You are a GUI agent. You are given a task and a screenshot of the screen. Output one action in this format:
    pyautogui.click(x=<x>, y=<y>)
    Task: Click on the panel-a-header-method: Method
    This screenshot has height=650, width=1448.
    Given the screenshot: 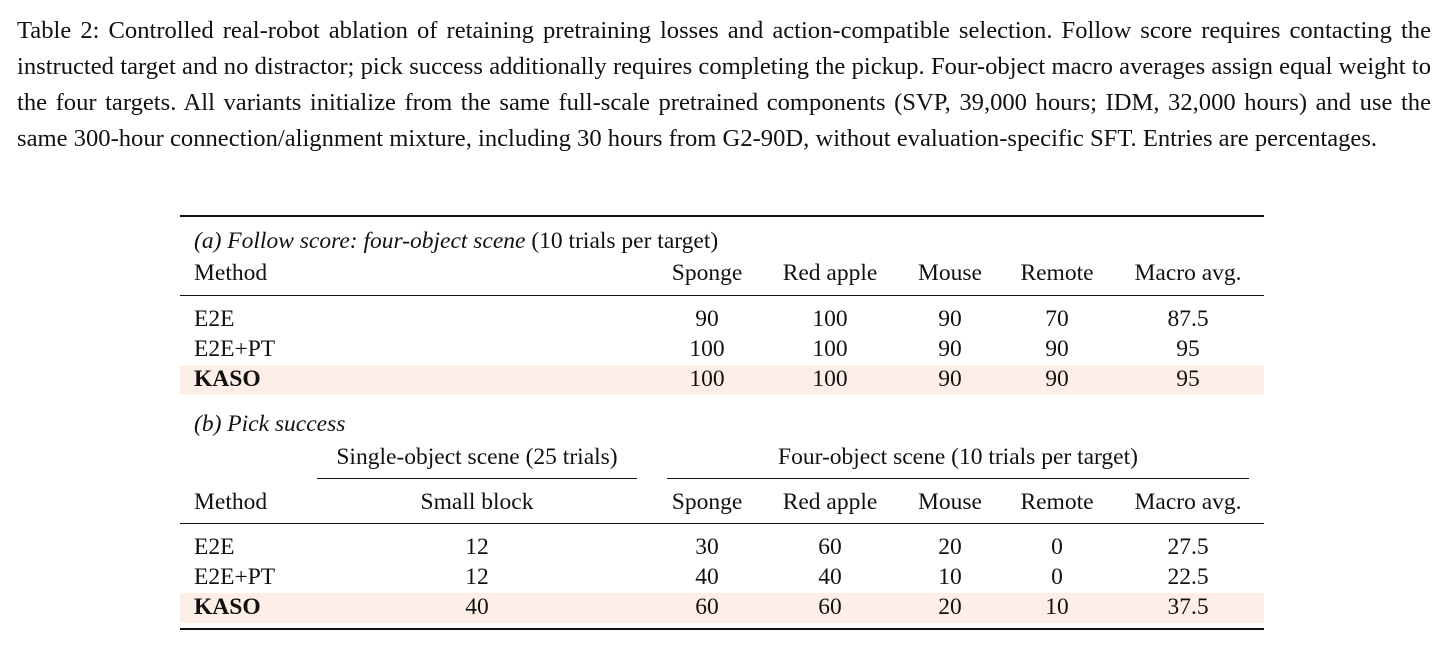 What is the action you would take?
    pyautogui.click(x=231, y=273)
    